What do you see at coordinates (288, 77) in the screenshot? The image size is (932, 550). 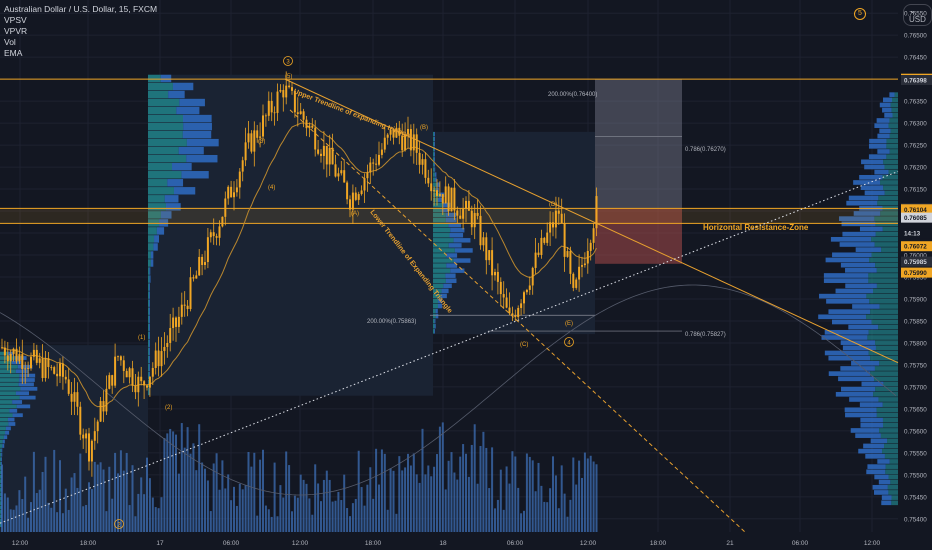 I see `wave-label: (5)` at bounding box center [288, 77].